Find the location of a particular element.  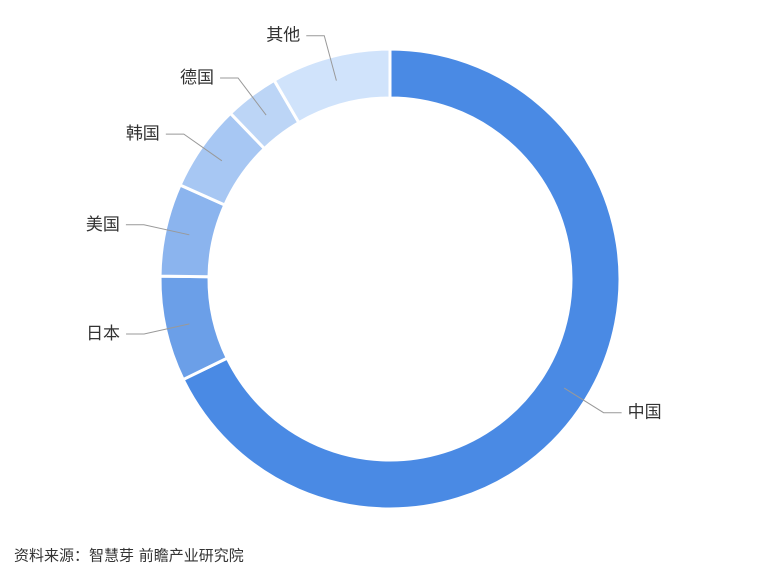

donut-slice is located at coordinates (332, 86).